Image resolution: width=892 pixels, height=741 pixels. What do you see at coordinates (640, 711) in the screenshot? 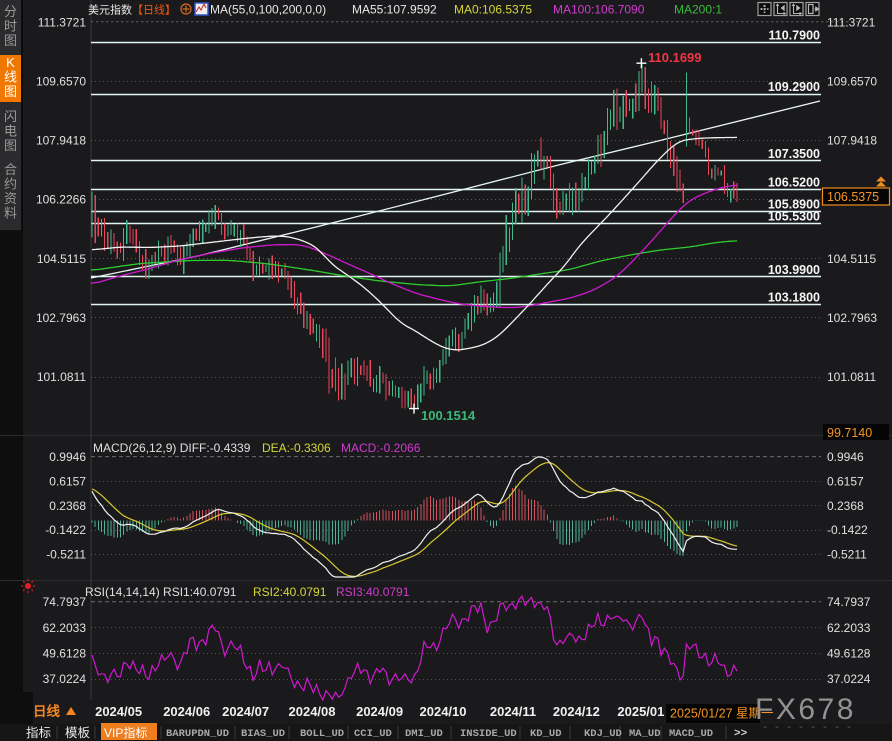
I see `svg-text: 2025/01` at bounding box center [640, 711].